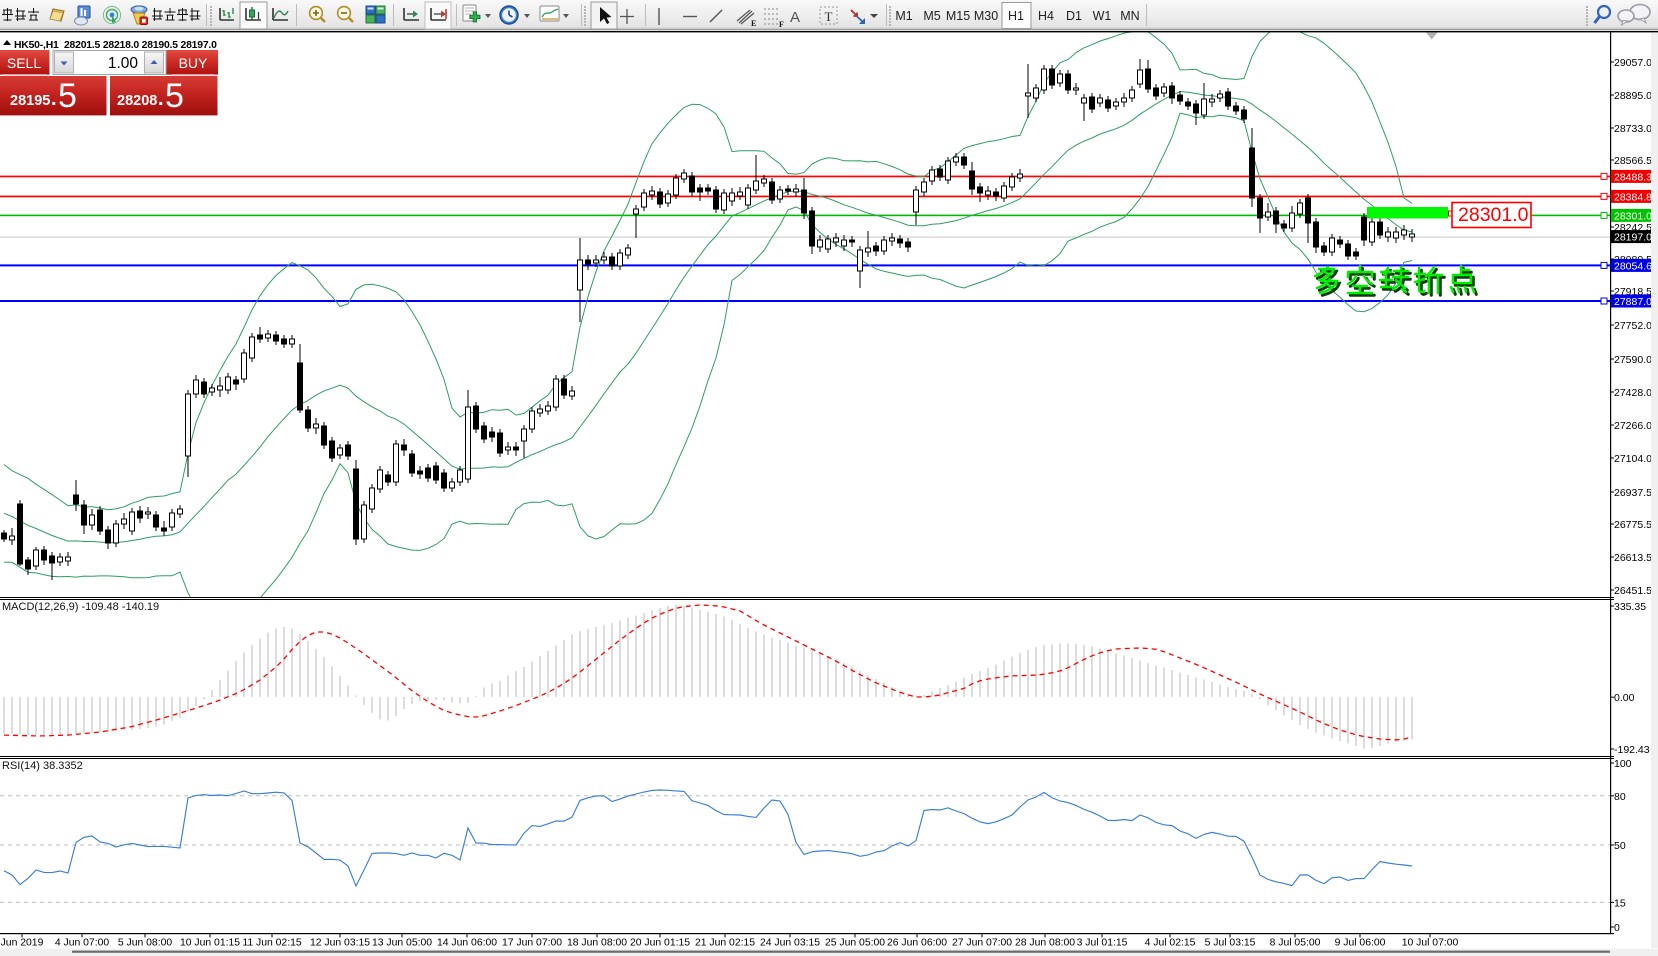  I want to click on svg-text: 26 Jun 06:00, so click(917, 943).